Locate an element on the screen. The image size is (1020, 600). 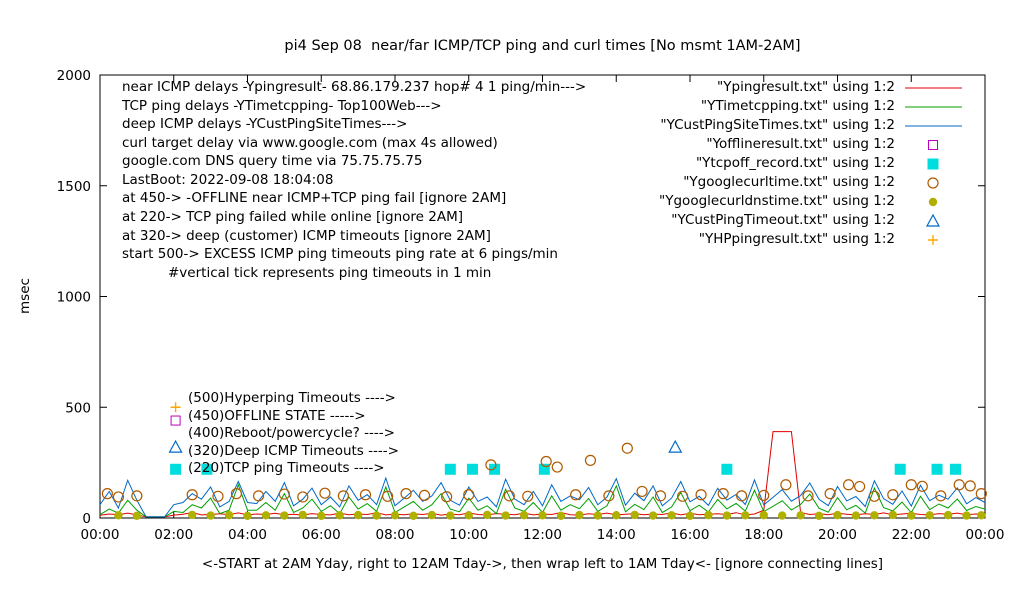
level-450-offline: (450)OFFLINE STATE -----> is located at coordinates (277, 416).